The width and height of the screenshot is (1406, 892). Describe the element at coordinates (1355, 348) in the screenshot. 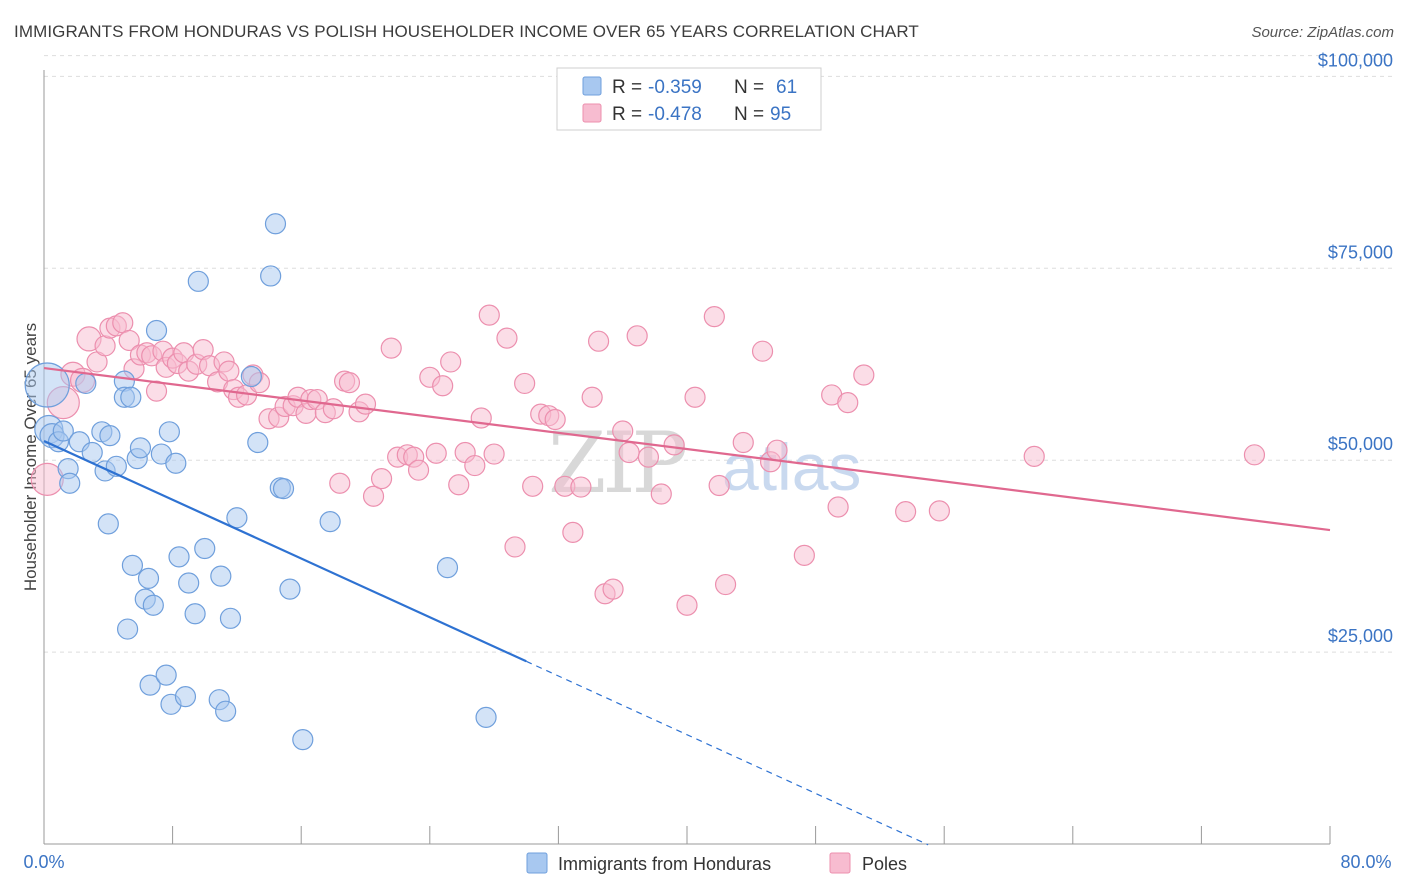

I see `y-tick-labels: $25,000 $50,000 $75,000 $100,000` at that location.